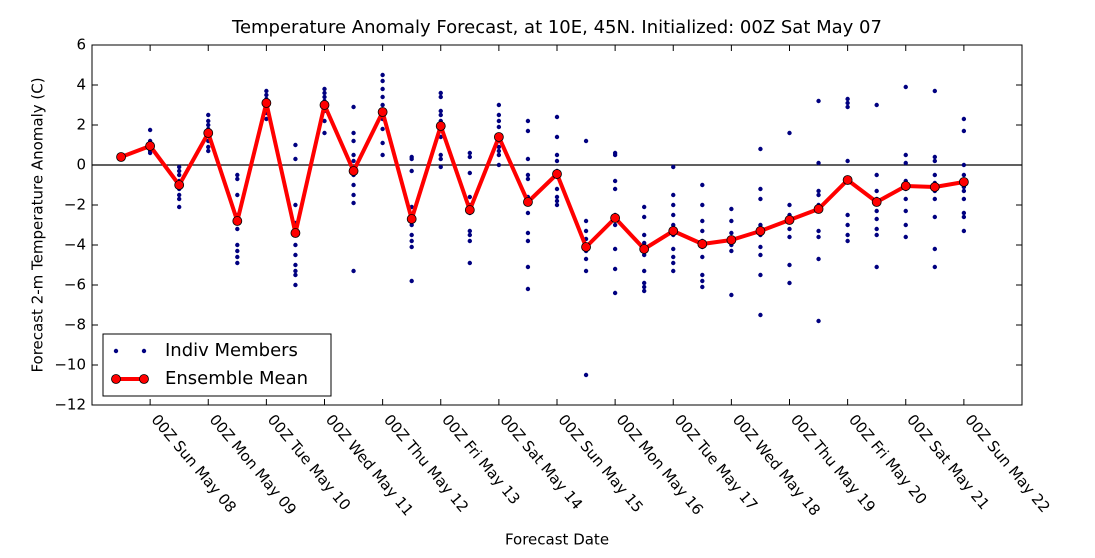  I want to click on y-tick-label: −2, so click(75, 205).